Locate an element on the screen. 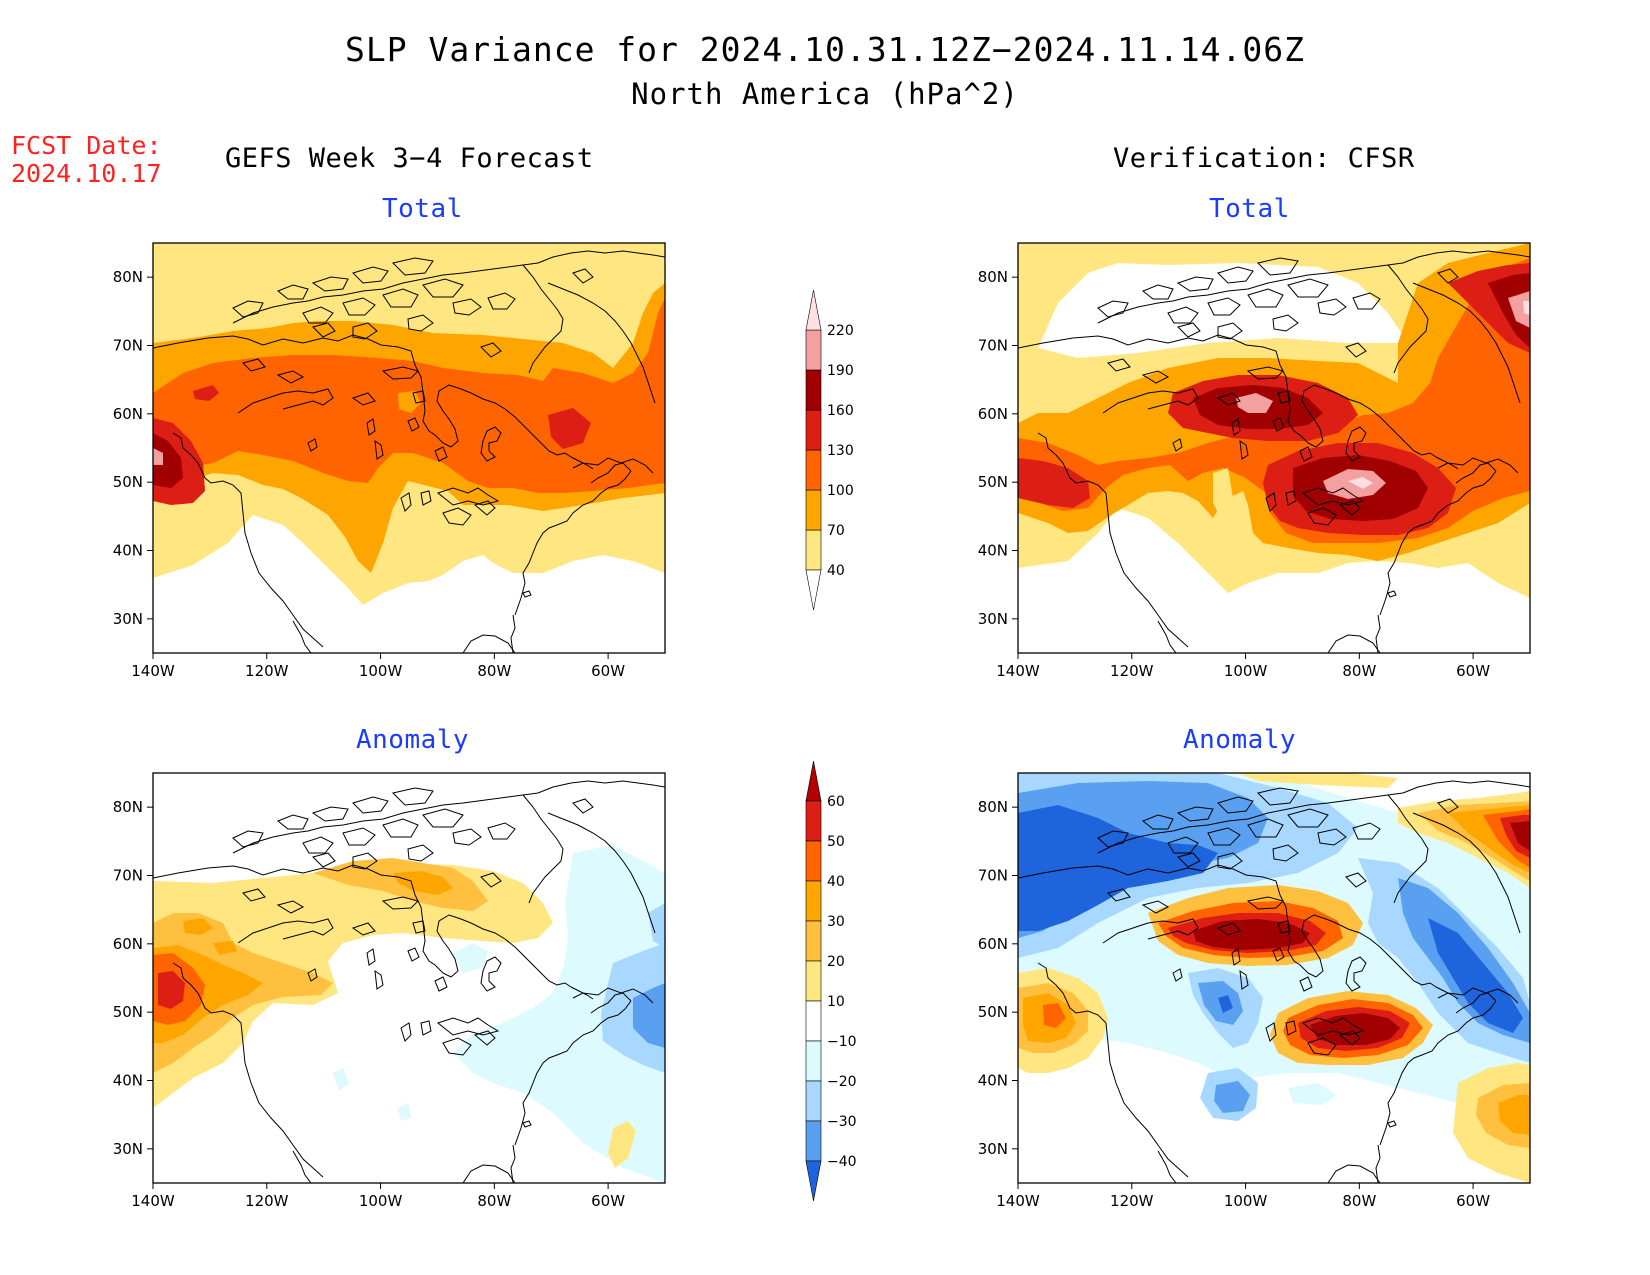  forecast-anomaly-title: Anomaly is located at coordinates (413, 740).